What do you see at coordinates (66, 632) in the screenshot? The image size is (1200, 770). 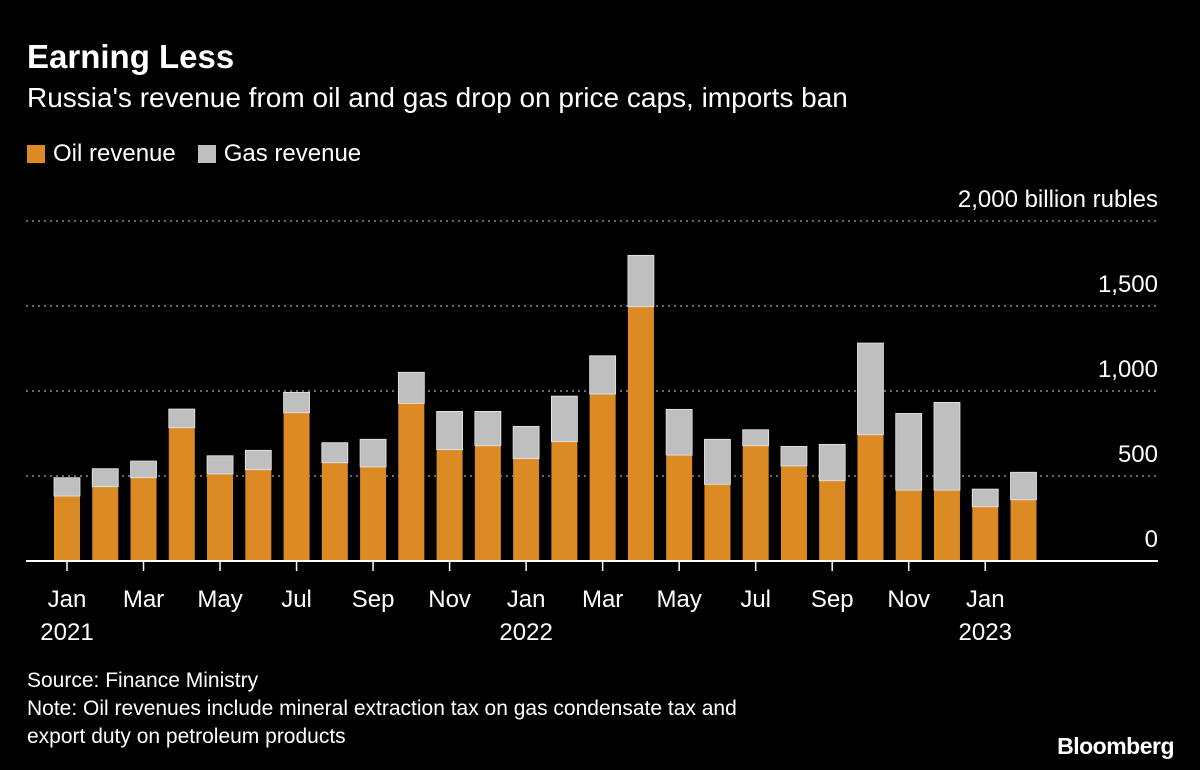 I see `x-tick-year-label: 2021` at bounding box center [66, 632].